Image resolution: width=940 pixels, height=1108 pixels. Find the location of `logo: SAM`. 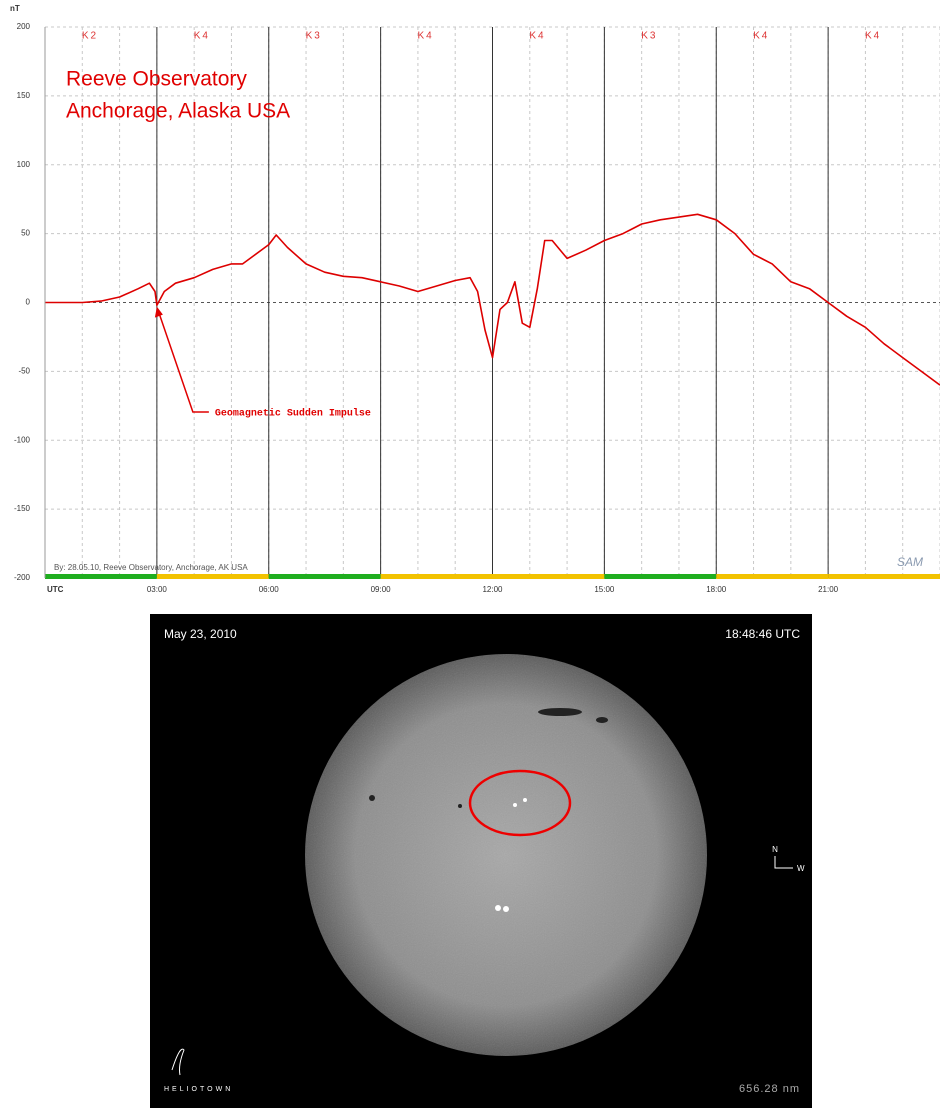

logo: SAM is located at coordinates (910, 562).